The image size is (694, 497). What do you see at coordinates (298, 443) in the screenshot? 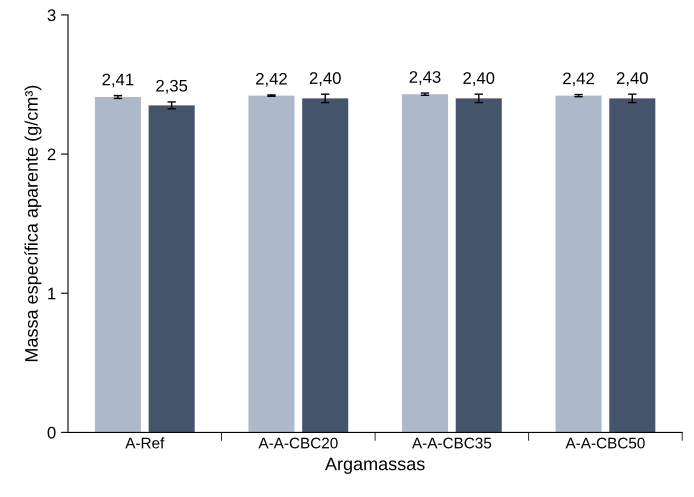
I see `x-tick-label: A-A-CBC20` at bounding box center [298, 443].